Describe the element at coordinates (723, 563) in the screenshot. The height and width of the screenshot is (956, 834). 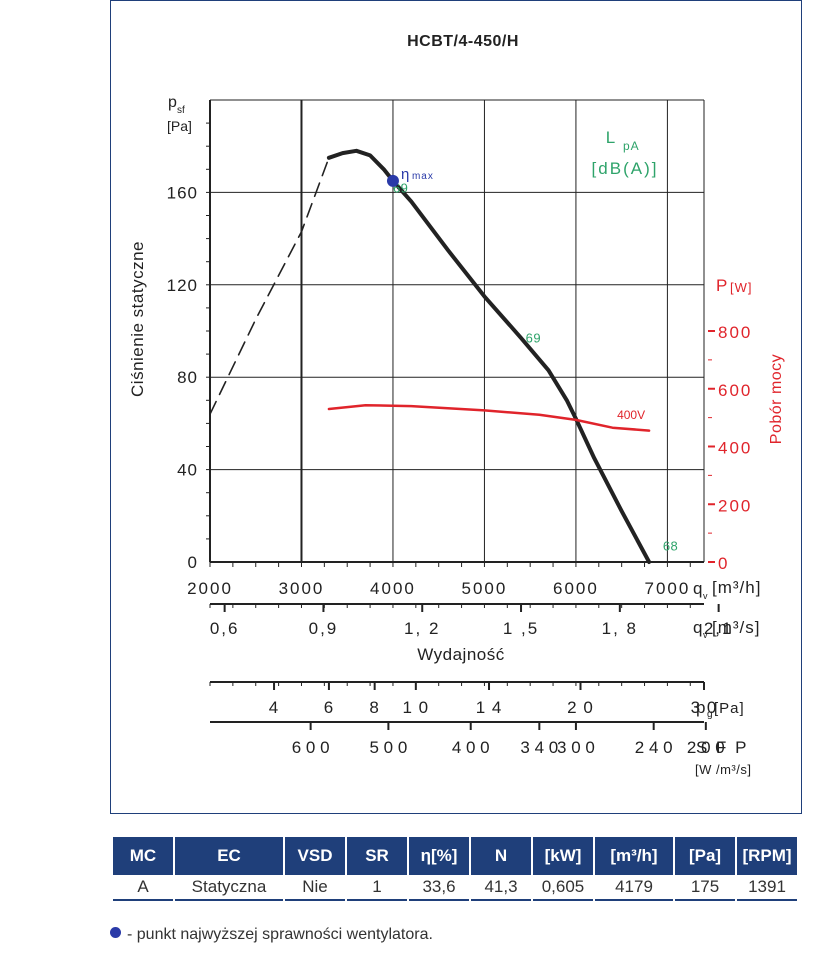
I see `y2-tick-label: 0` at that location.